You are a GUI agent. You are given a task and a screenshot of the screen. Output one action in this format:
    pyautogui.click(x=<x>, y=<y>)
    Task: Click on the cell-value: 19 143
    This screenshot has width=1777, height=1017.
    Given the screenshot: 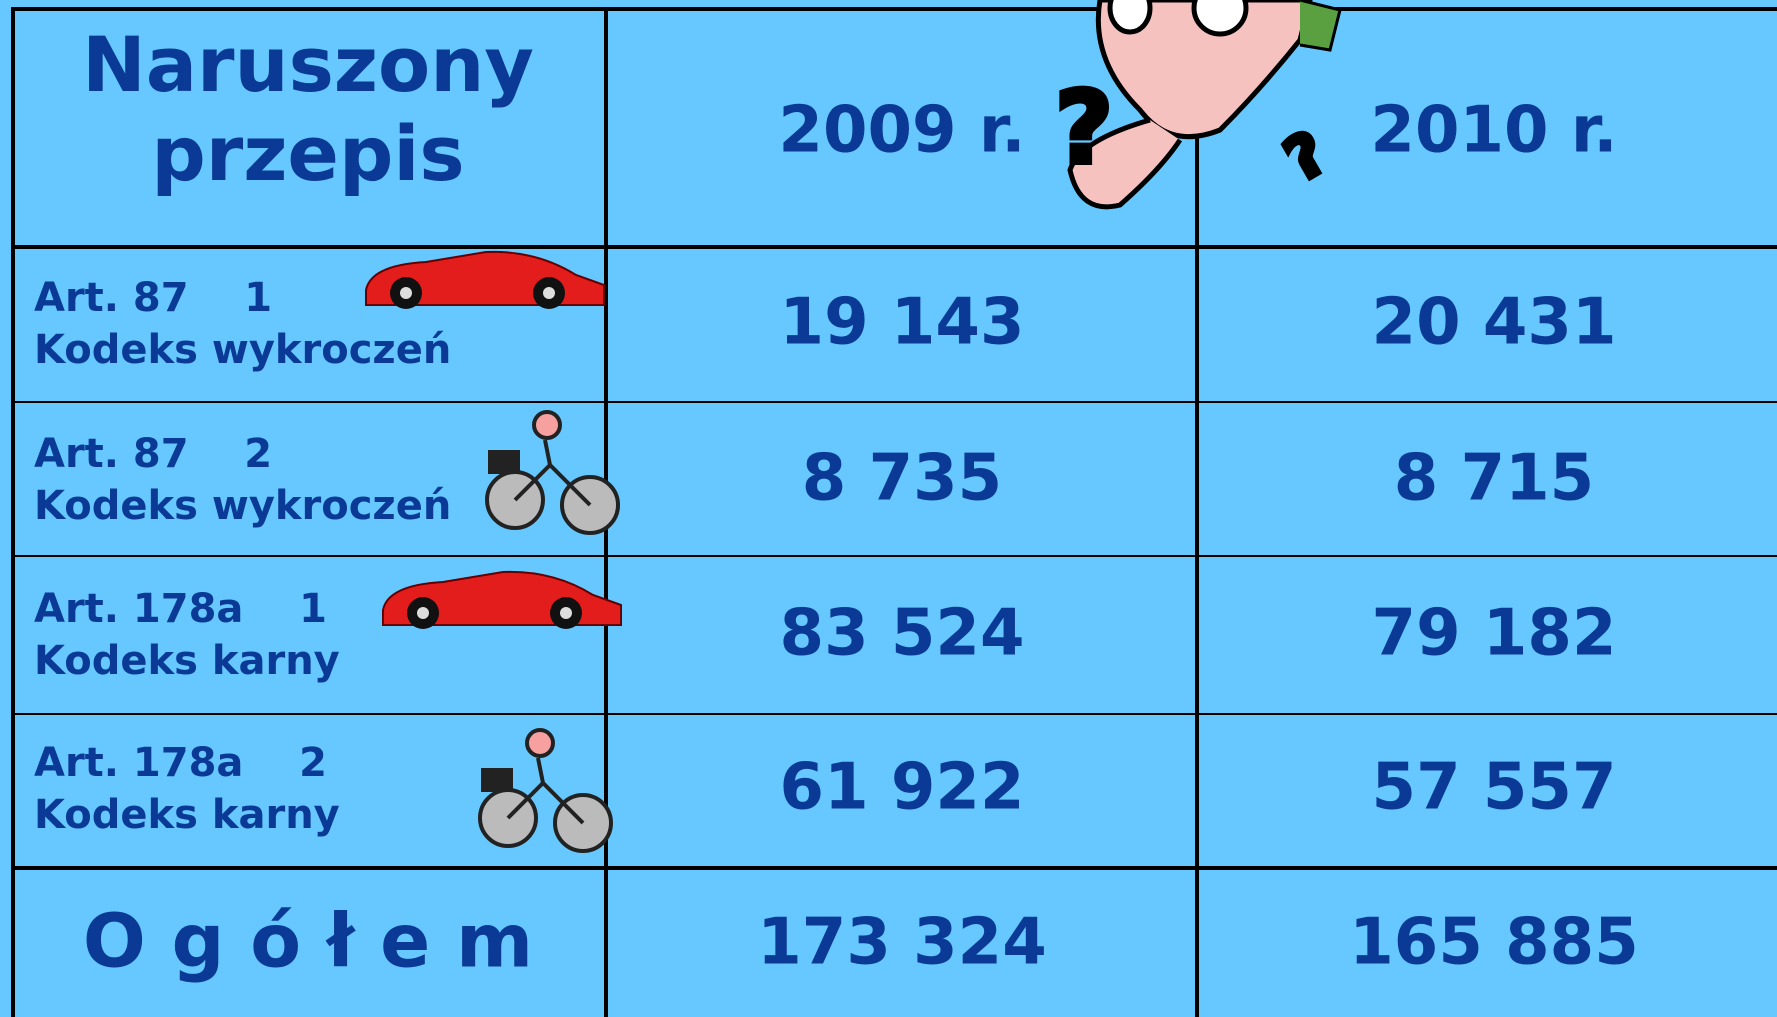 What is the action you would take?
    pyautogui.click(x=902, y=323)
    